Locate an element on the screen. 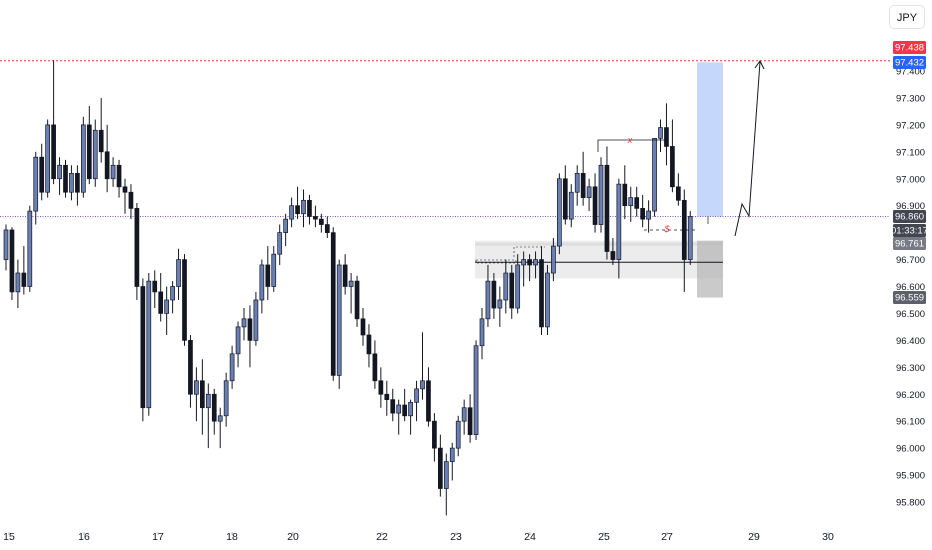  drawings-layer: x$ is located at coordinates (620, 162).